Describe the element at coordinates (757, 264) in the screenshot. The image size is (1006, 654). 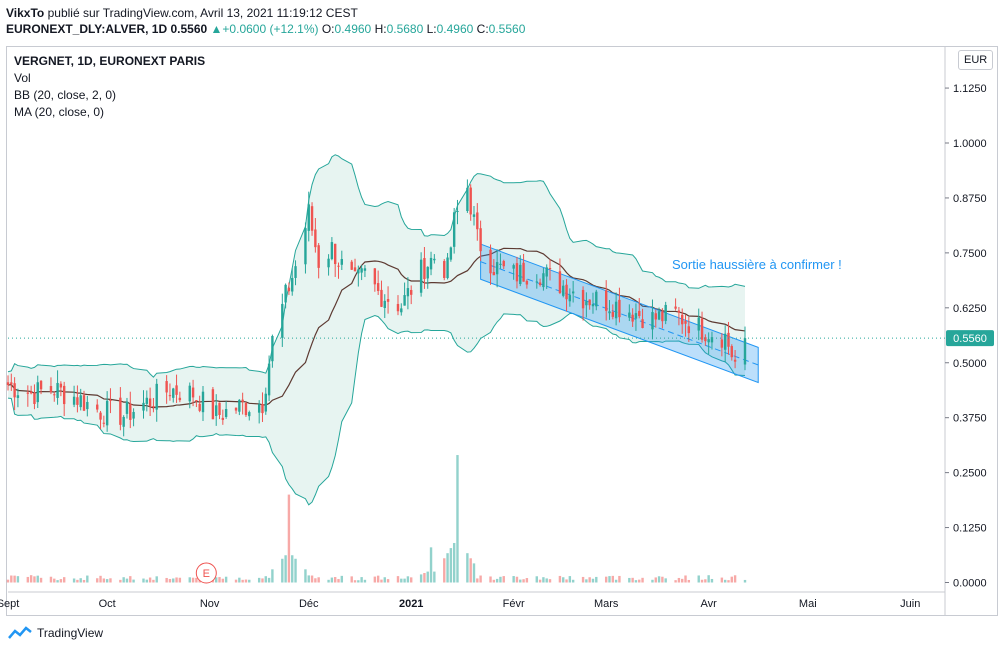
I see `annotation-text: Sortie haussière à confirmer !` at that location.